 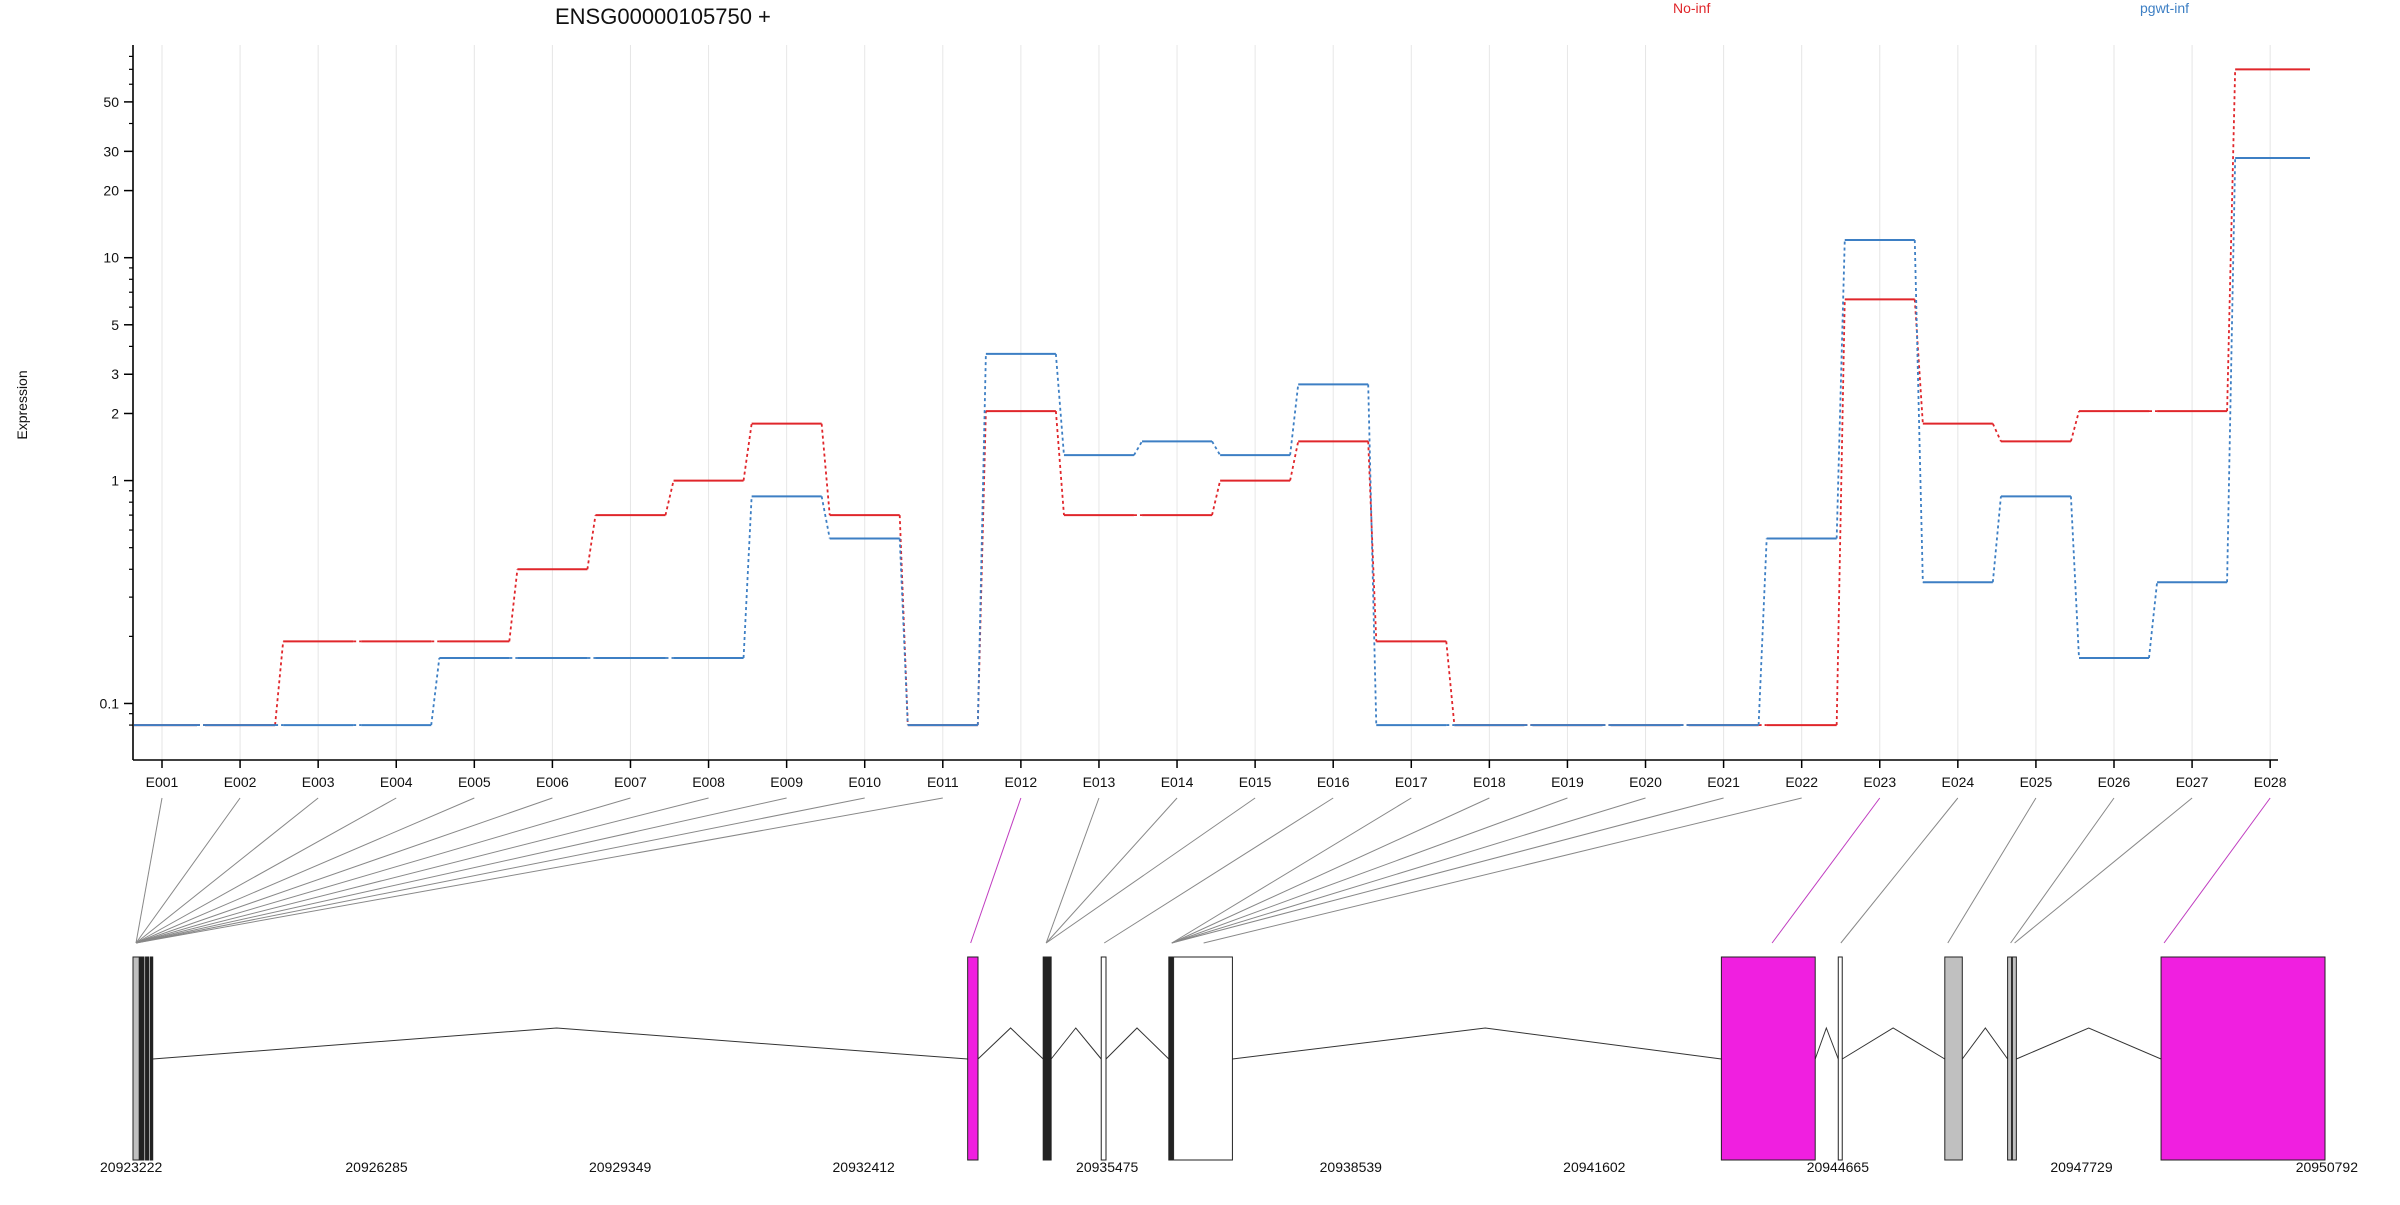 I want to click on connector-E016, so click(x=1218, y=870).